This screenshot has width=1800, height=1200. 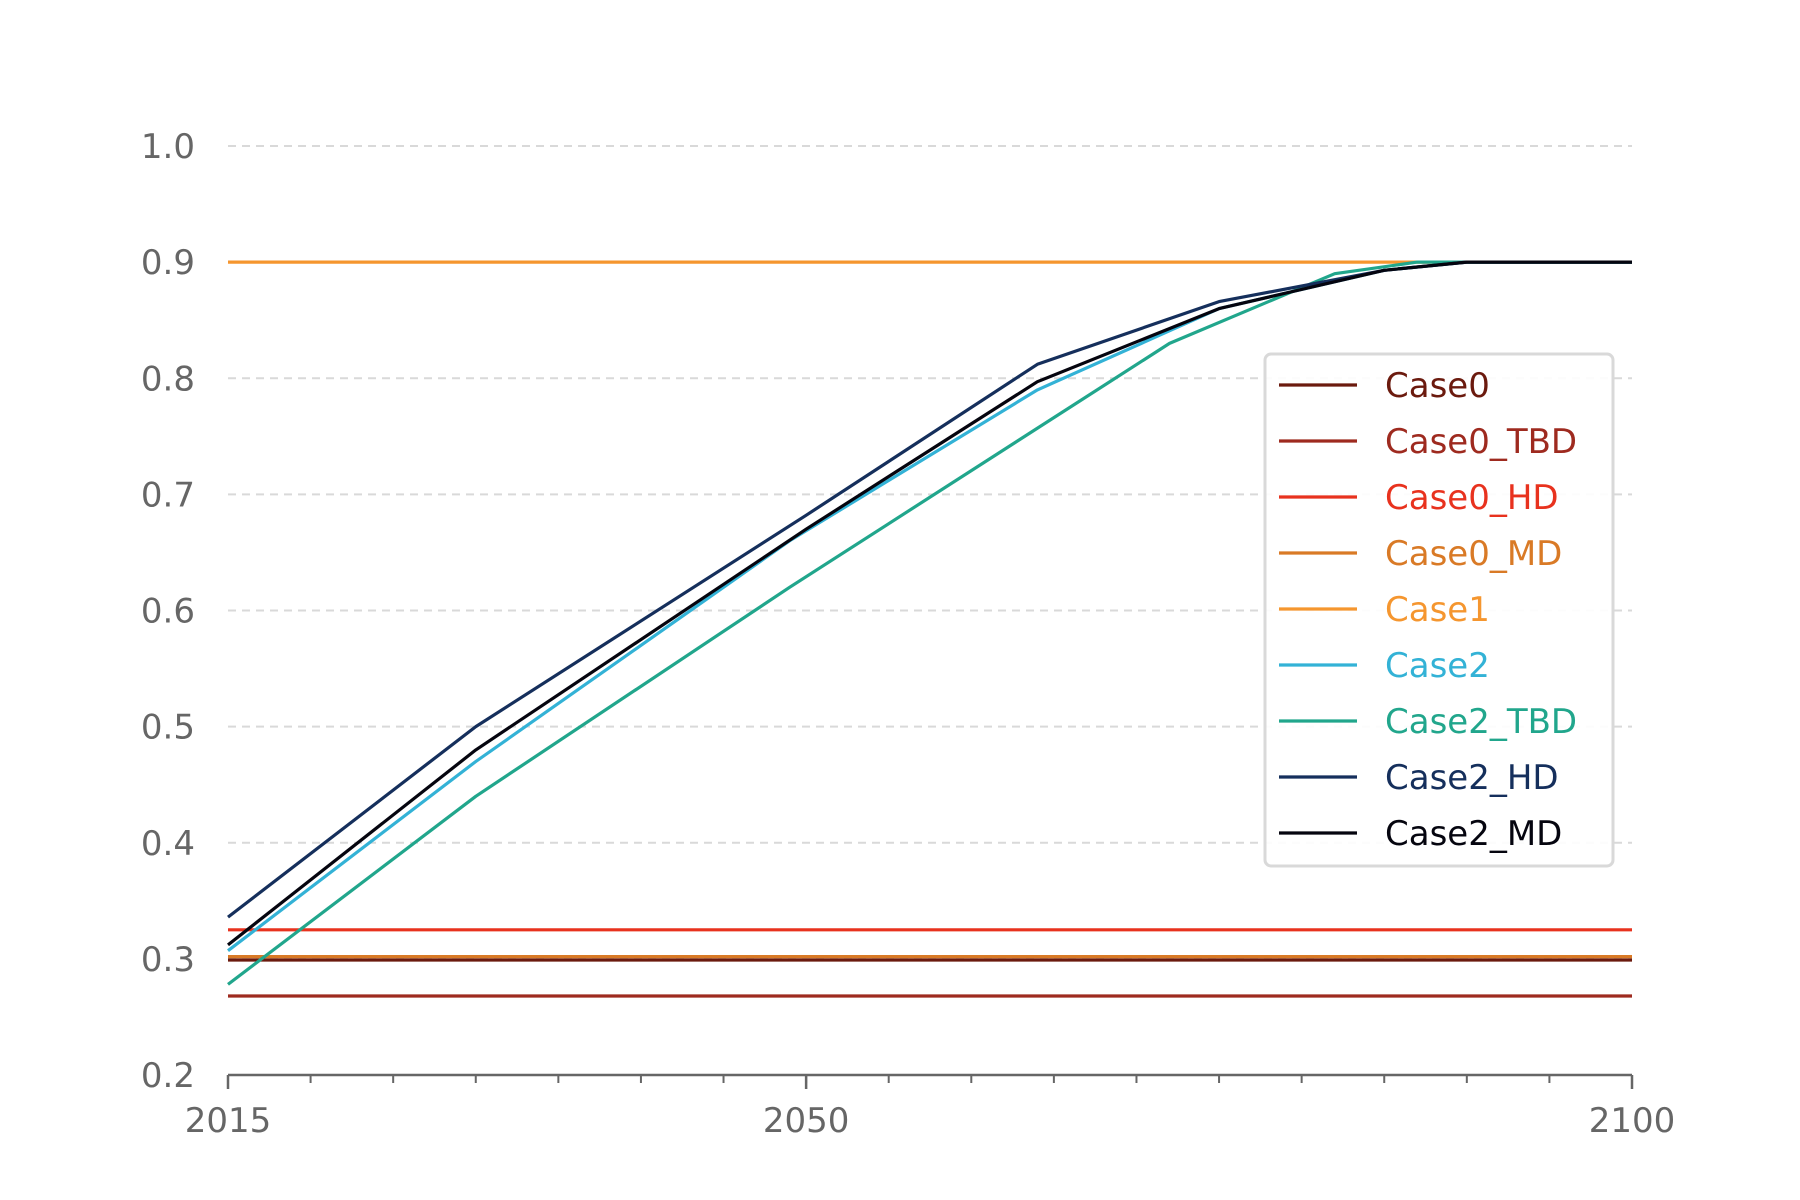 What do you see at coordinates (1481, 722) in the screenshot?
I see `legend-label: Case2_TBD` at bounding box center [1481, 722].